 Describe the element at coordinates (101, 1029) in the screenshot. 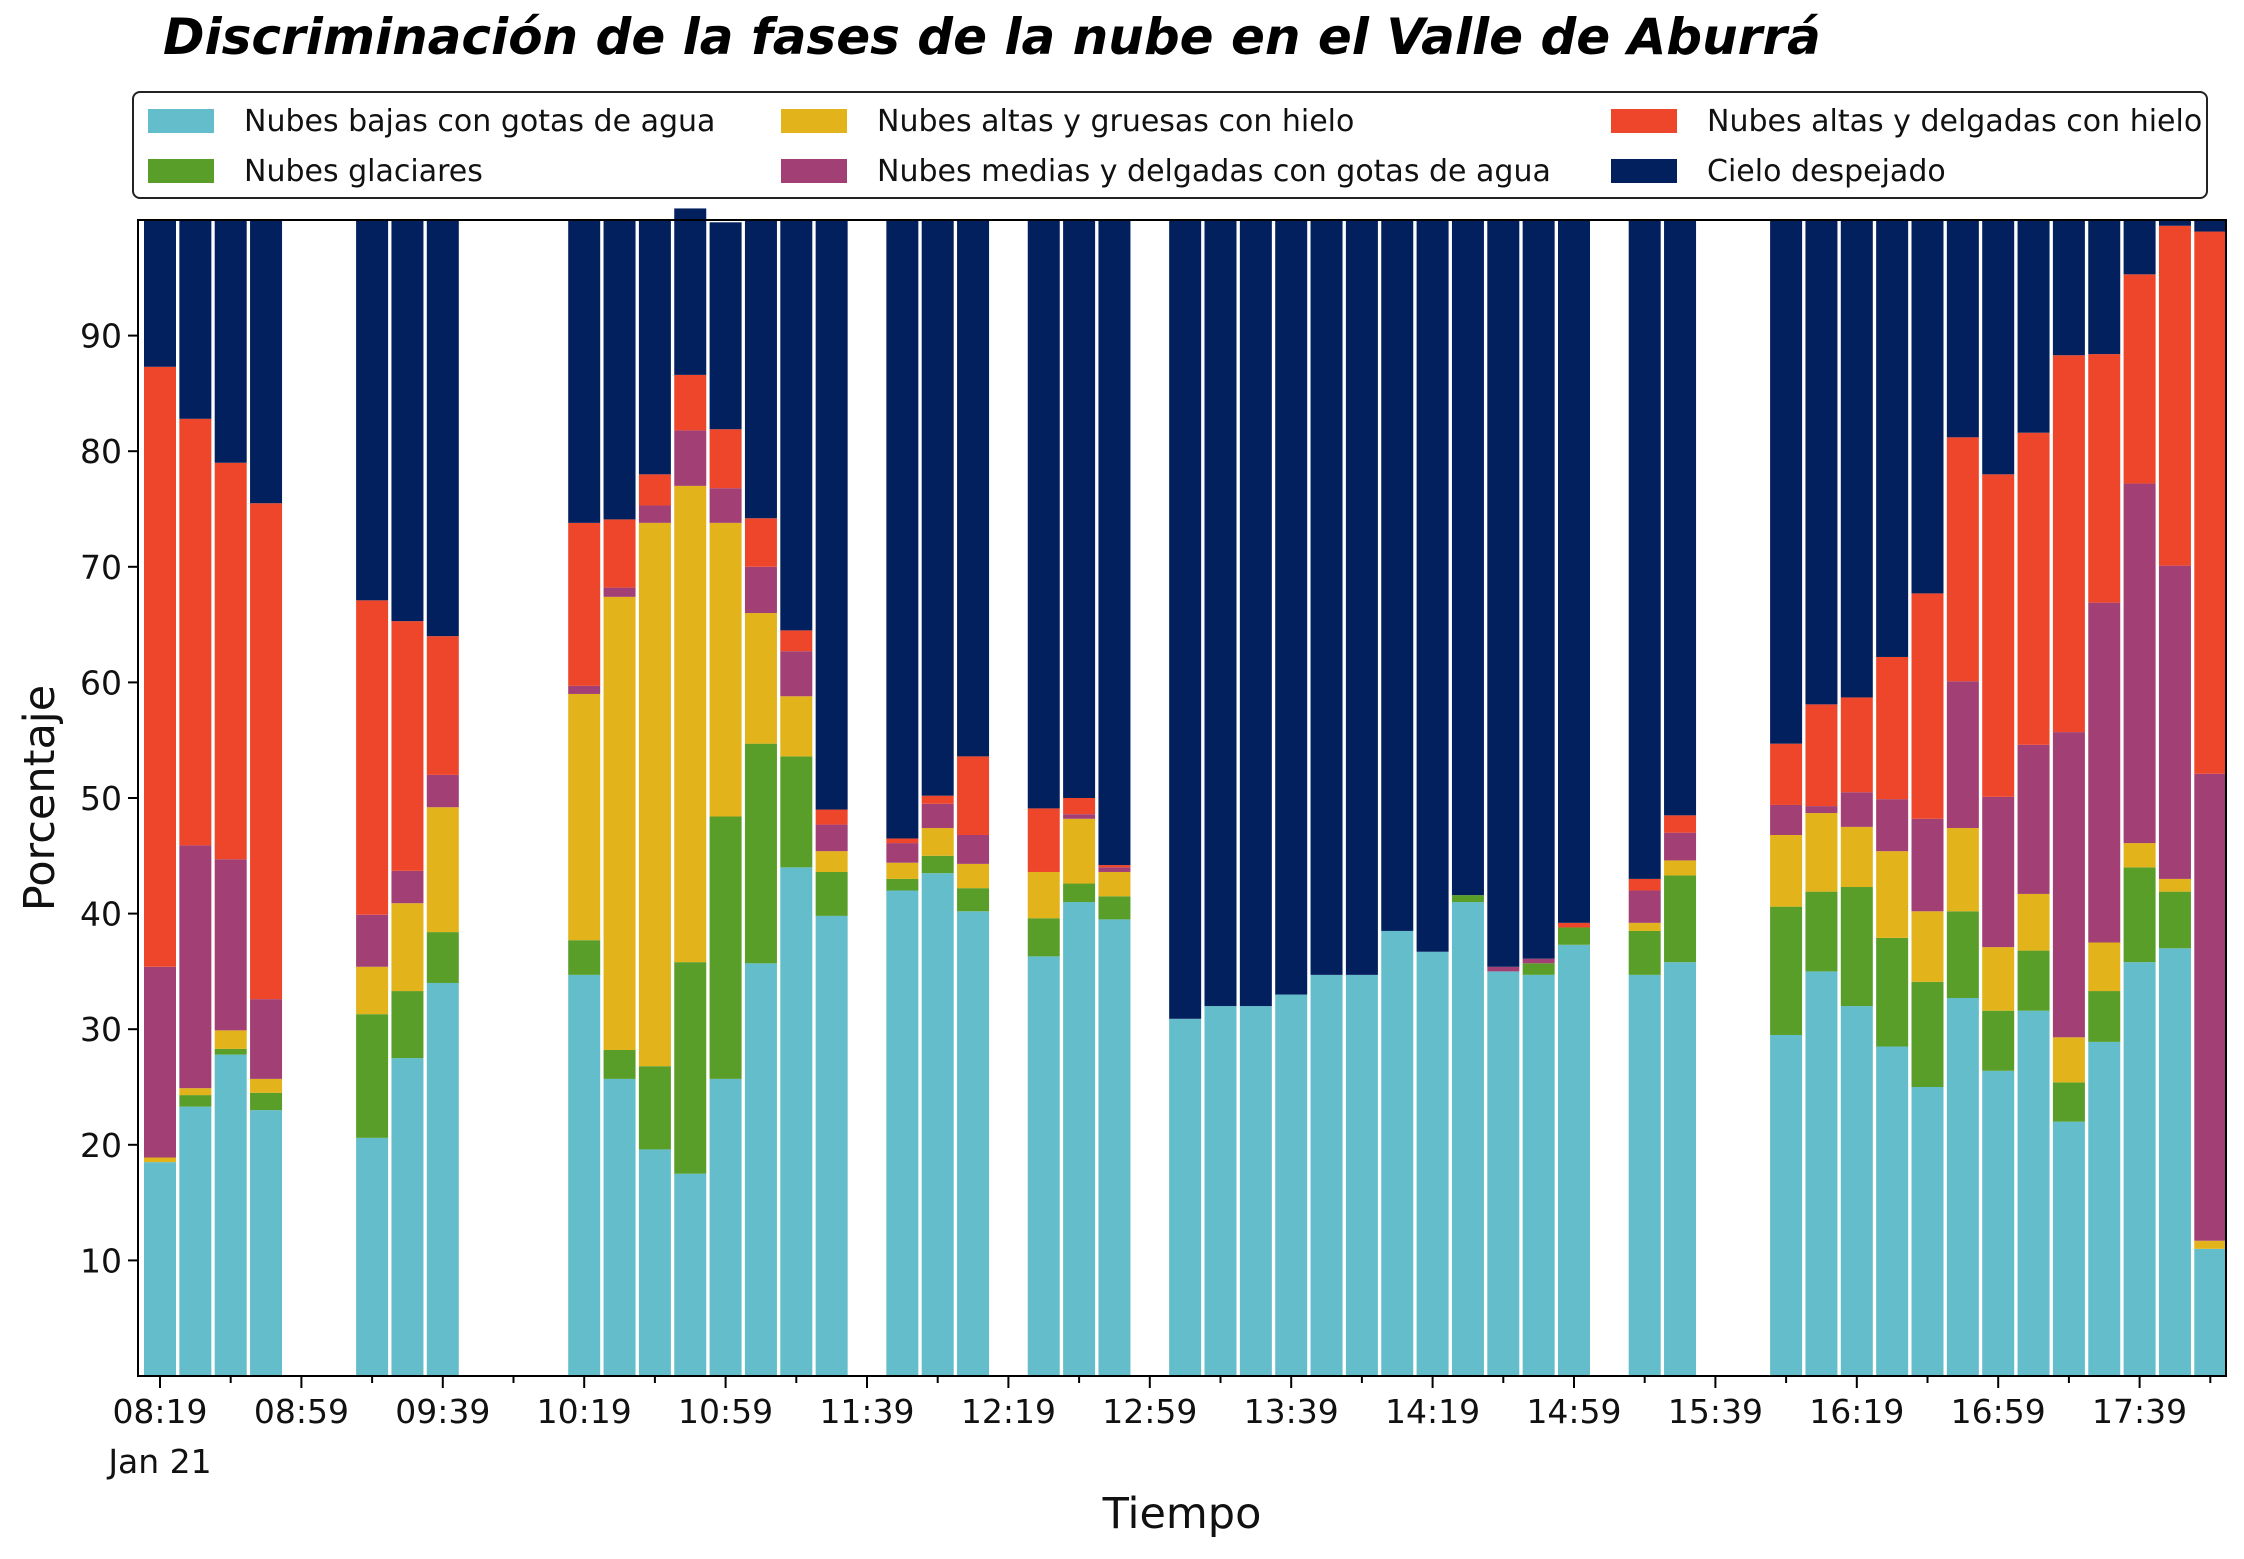

I see `y-tick-label: 30` at that location.